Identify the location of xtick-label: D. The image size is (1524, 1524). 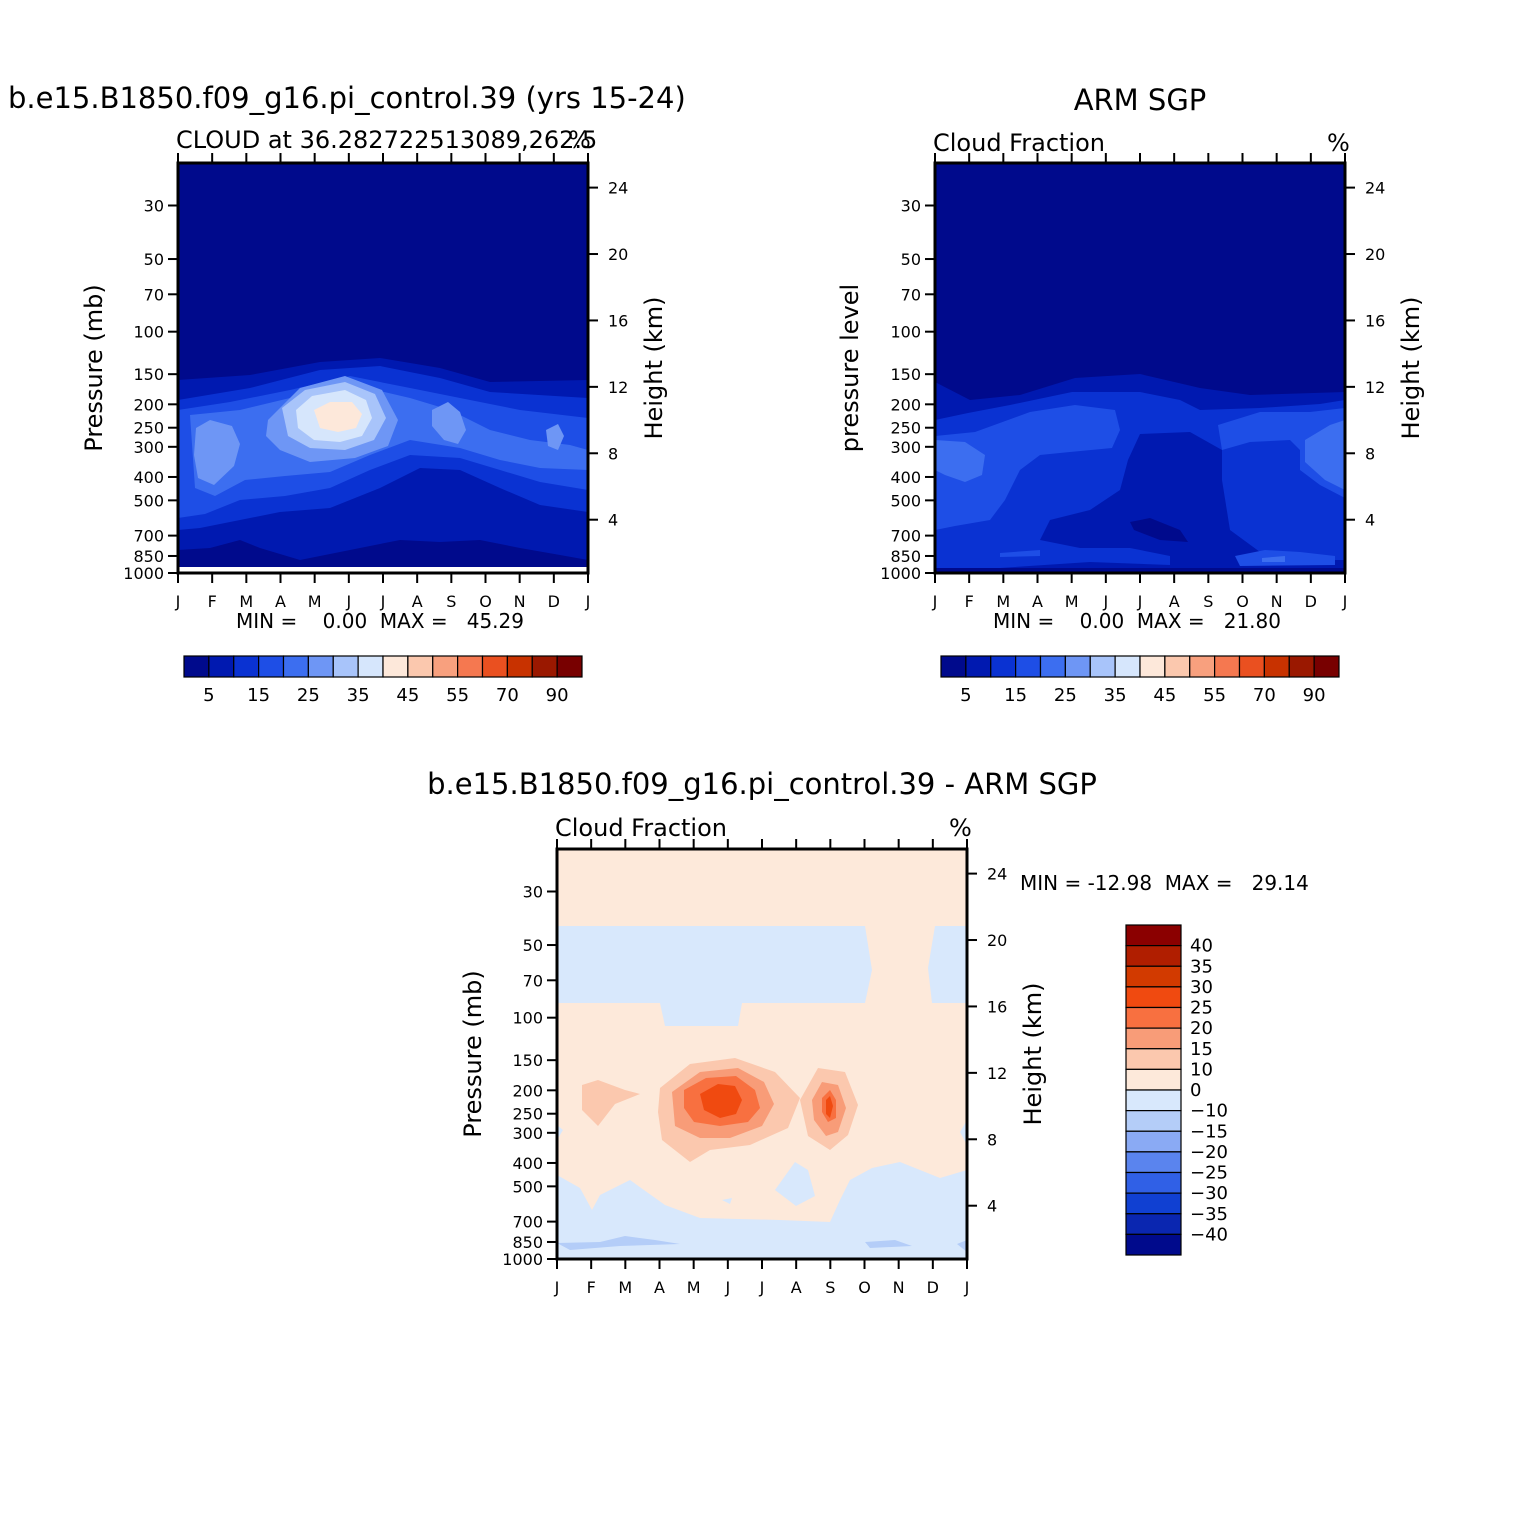
(554, 601).